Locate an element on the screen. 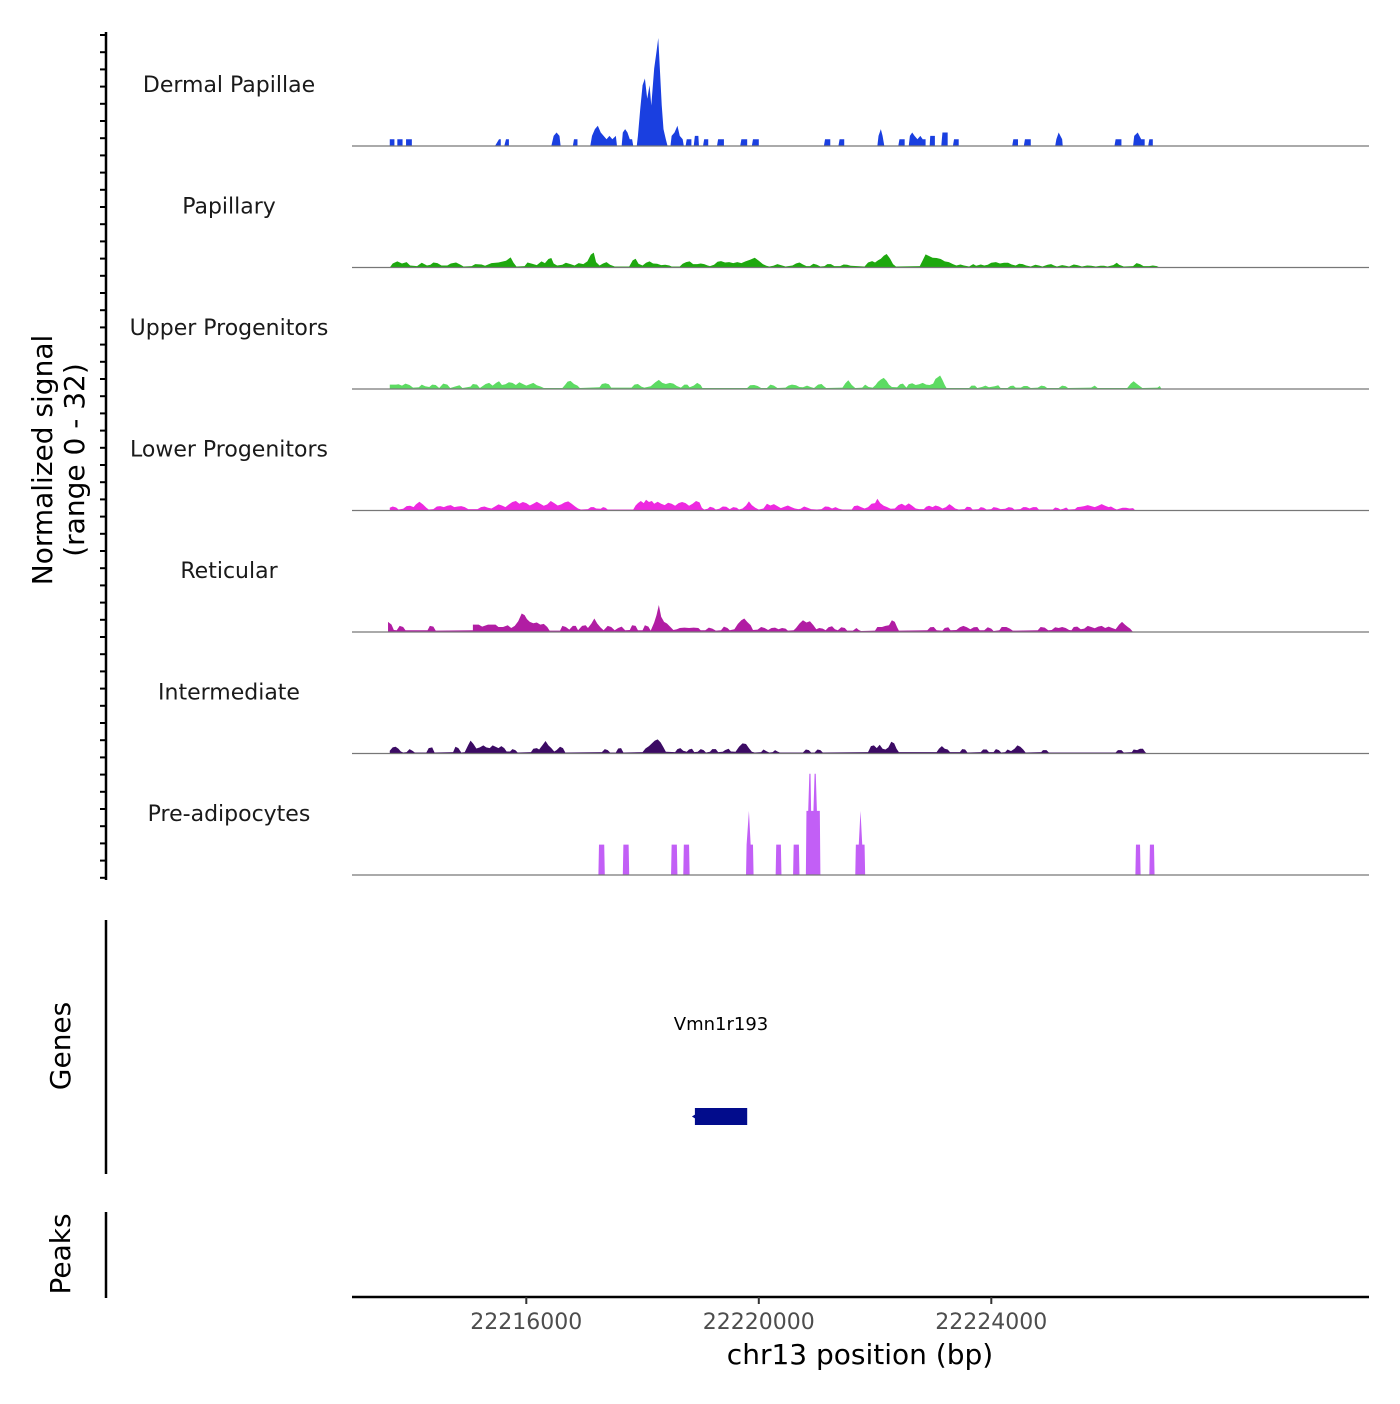 The height and width of the screenshot is (1404, 1400). gene-strand-arrow is located at coordinates (696, 1116).